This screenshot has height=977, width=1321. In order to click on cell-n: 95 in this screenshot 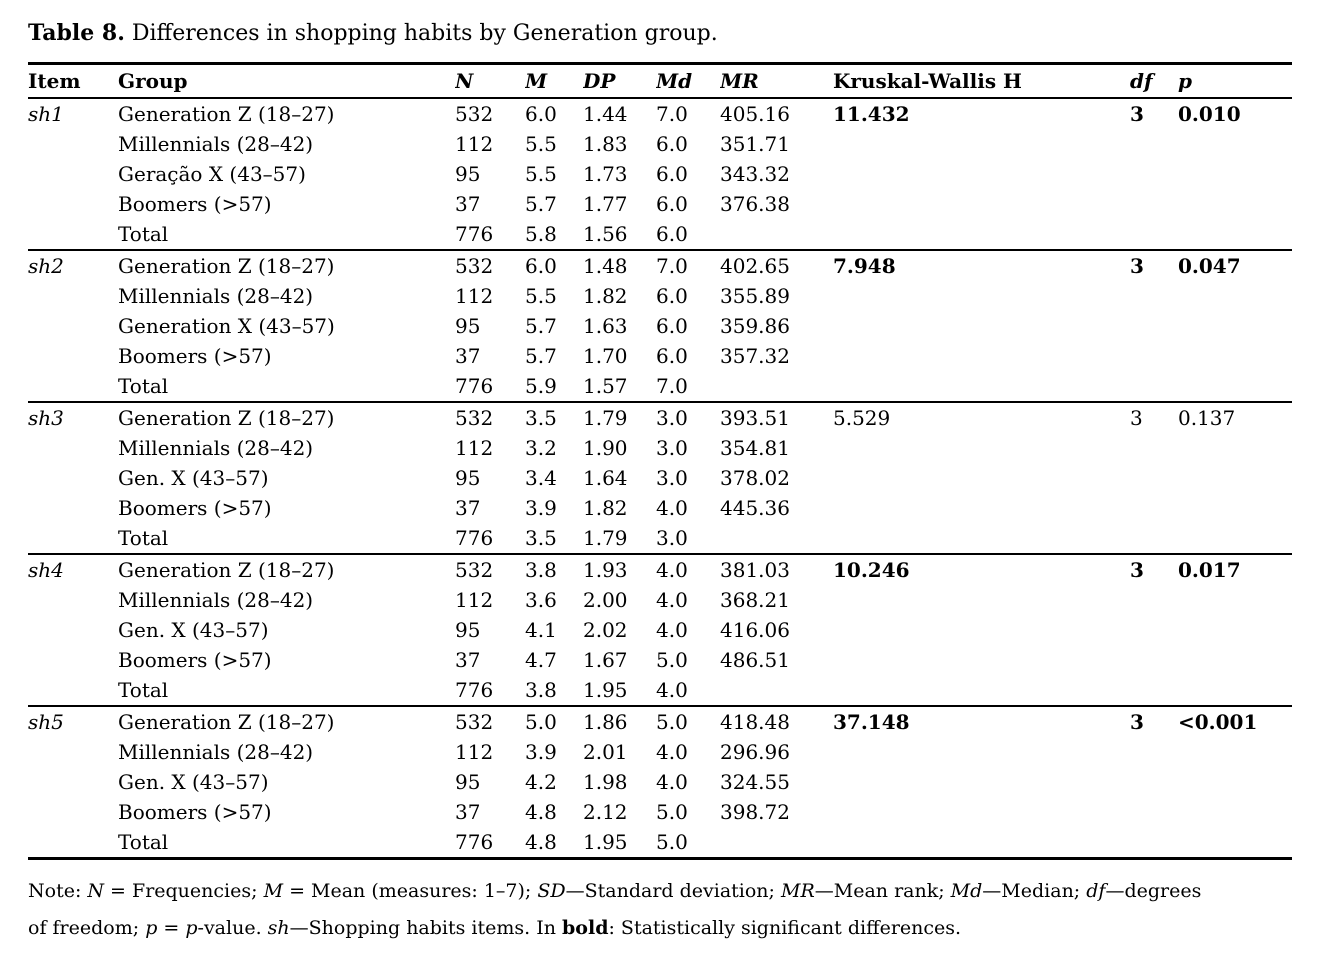, I will do `click(468, 629)`.